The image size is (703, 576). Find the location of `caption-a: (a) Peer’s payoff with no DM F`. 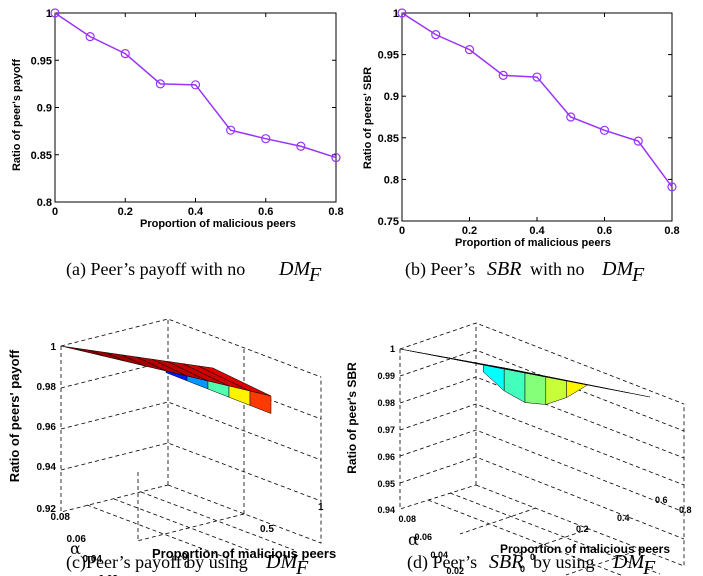

caption-a: (a) Peer’s payoff with no DM F is located at coordinates (194, 272).